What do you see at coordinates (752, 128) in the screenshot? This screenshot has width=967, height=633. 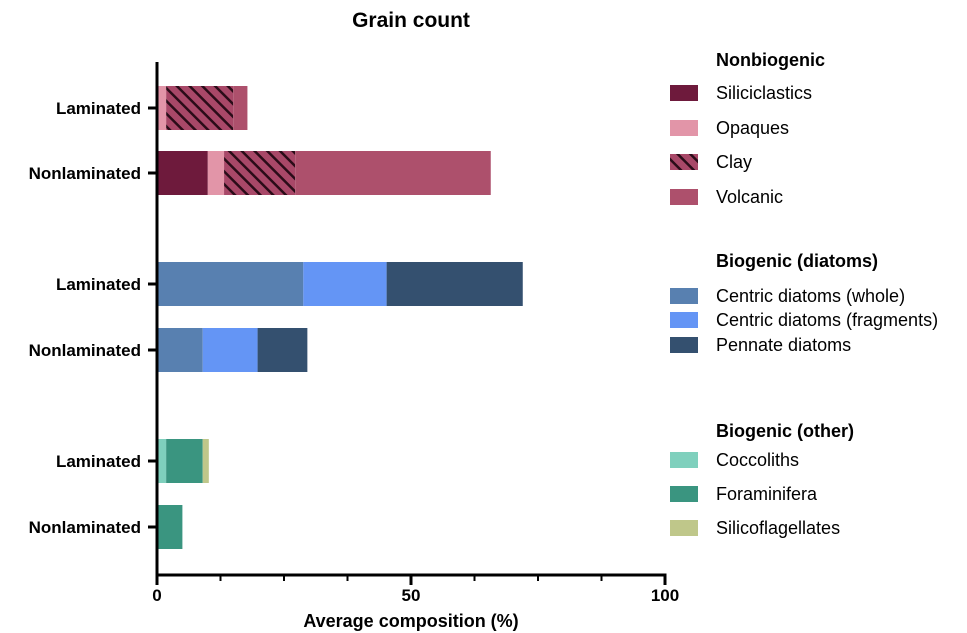 I see `legend-label-opaques: Opaques` at bounding box center [752, 128].